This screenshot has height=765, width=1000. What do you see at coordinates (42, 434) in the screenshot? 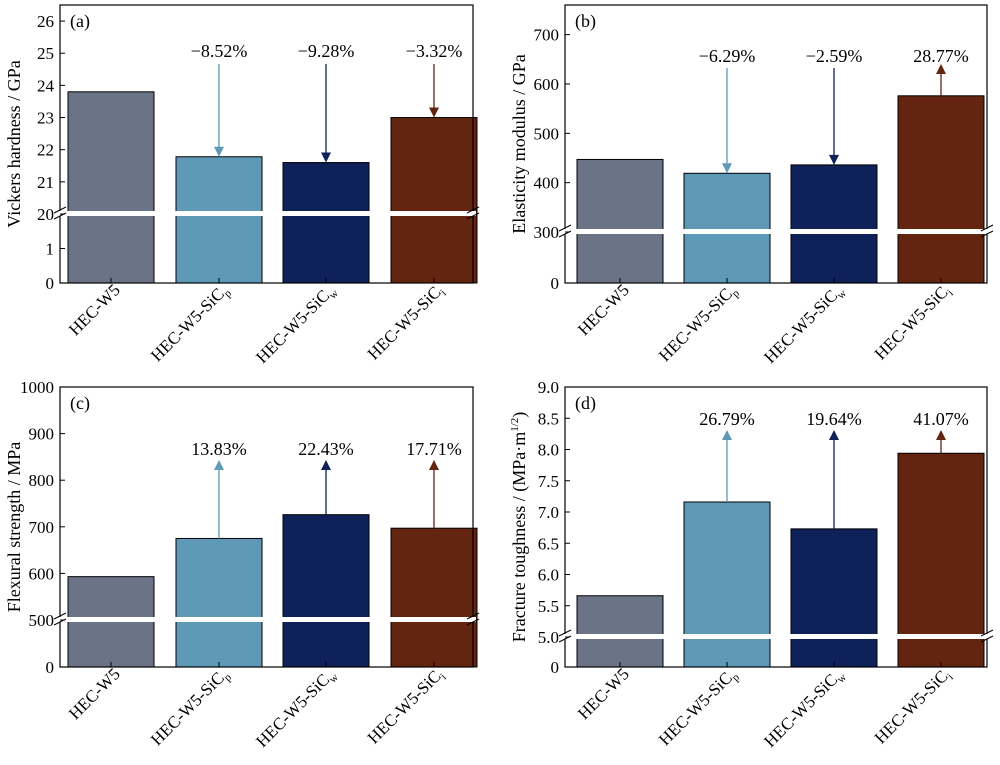
I see `y-tick-label: 900` at bounding box center [42, 434].